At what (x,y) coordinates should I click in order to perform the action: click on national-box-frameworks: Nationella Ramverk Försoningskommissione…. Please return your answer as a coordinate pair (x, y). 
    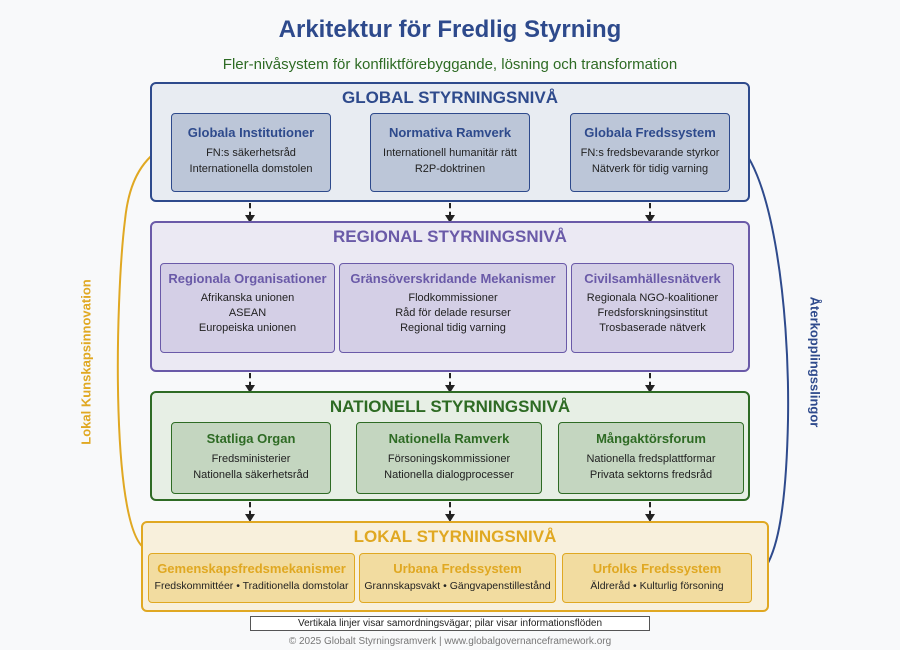
    Looking at the image, I should click on (449, 458).